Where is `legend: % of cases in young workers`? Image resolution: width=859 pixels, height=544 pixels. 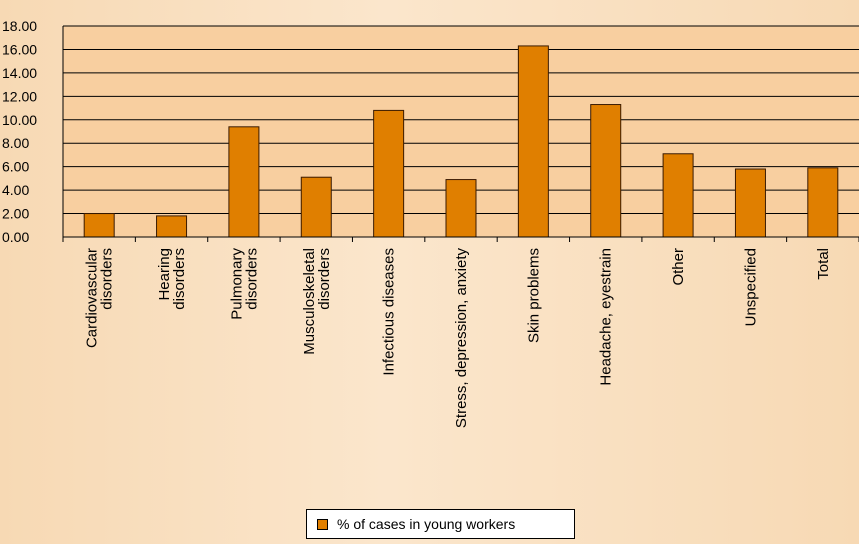 legend: % of cases in young workers is located at coordinates (440, 524).